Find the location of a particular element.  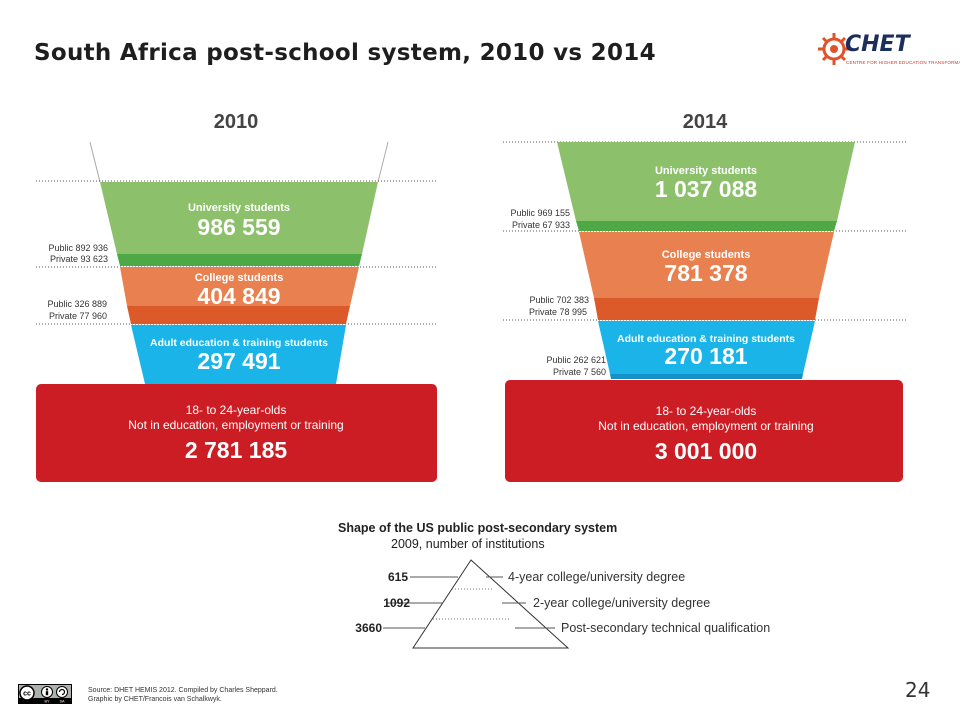

tier-label: Post-secondary technical qualification is located at coordinates (665, 628).